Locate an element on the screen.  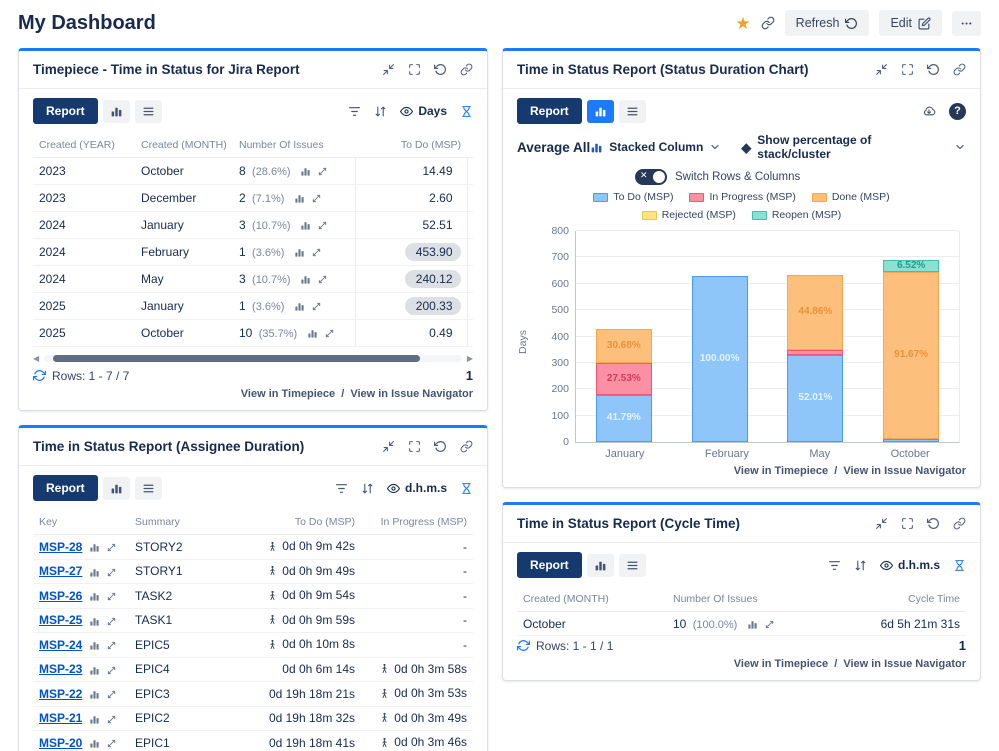
scroll-left-icon: ◀ is located at coordinates (36, 358).